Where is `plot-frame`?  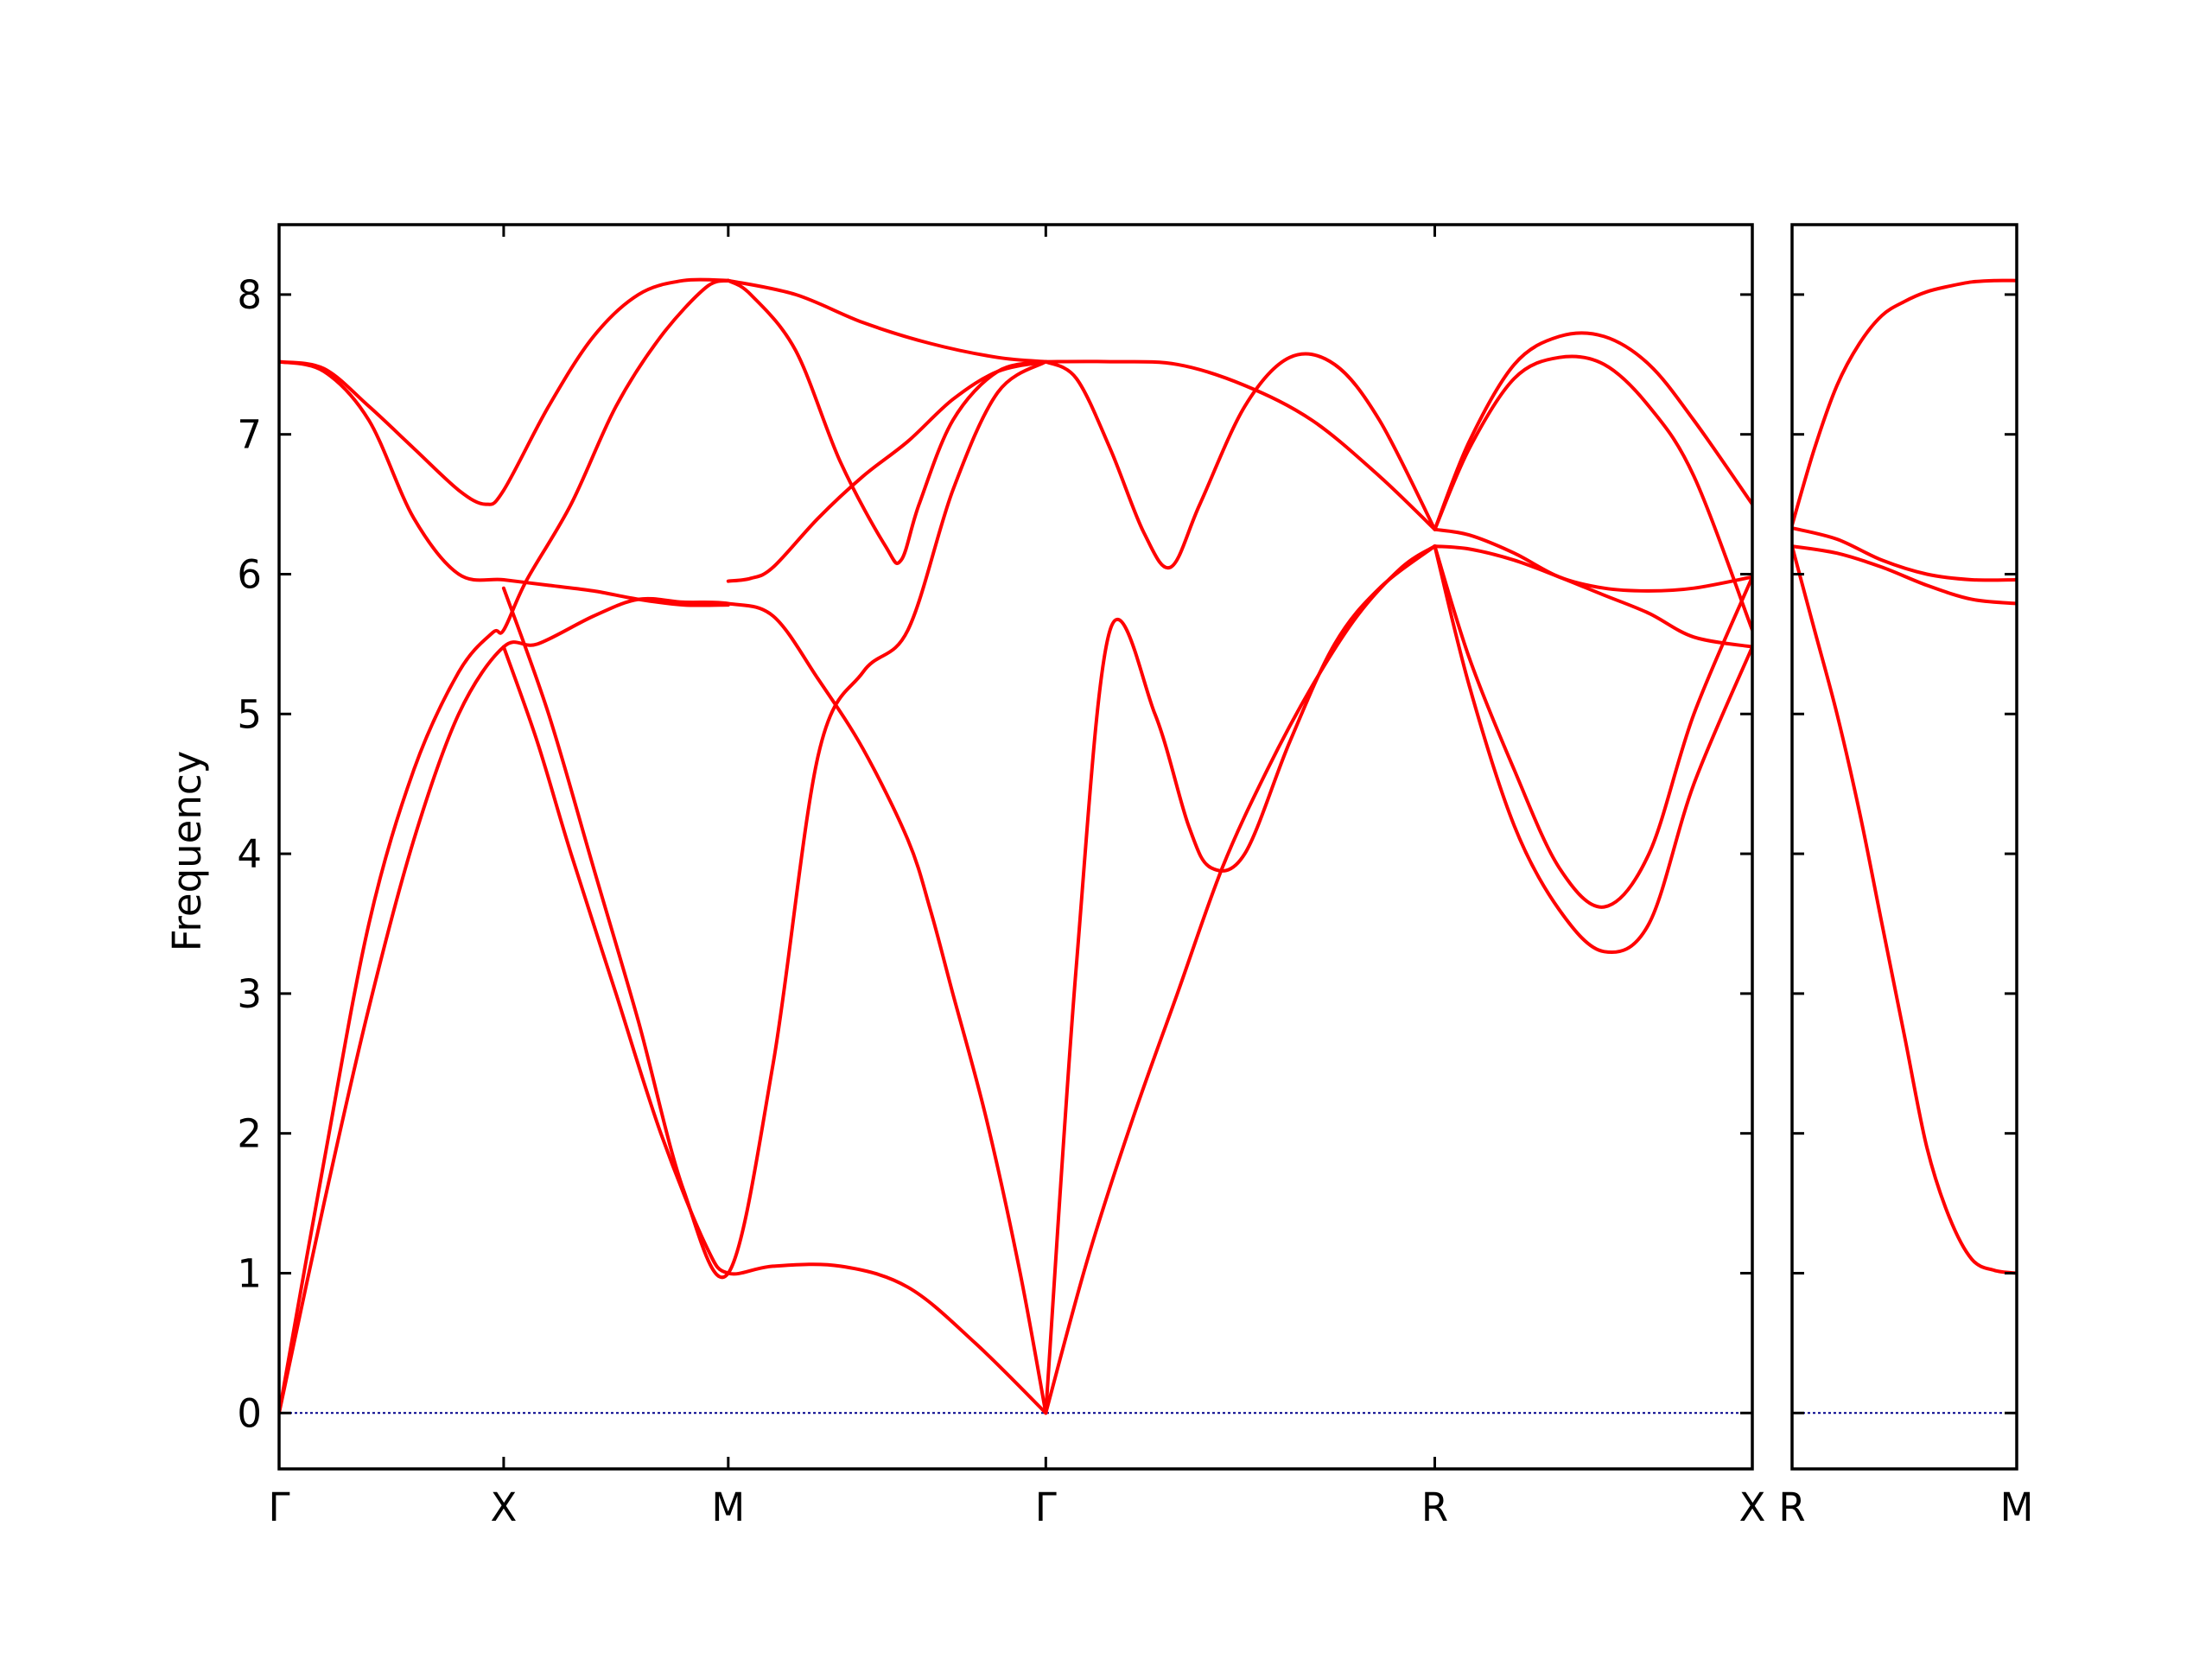 plot-frame is located at coordinates (1904, 847).